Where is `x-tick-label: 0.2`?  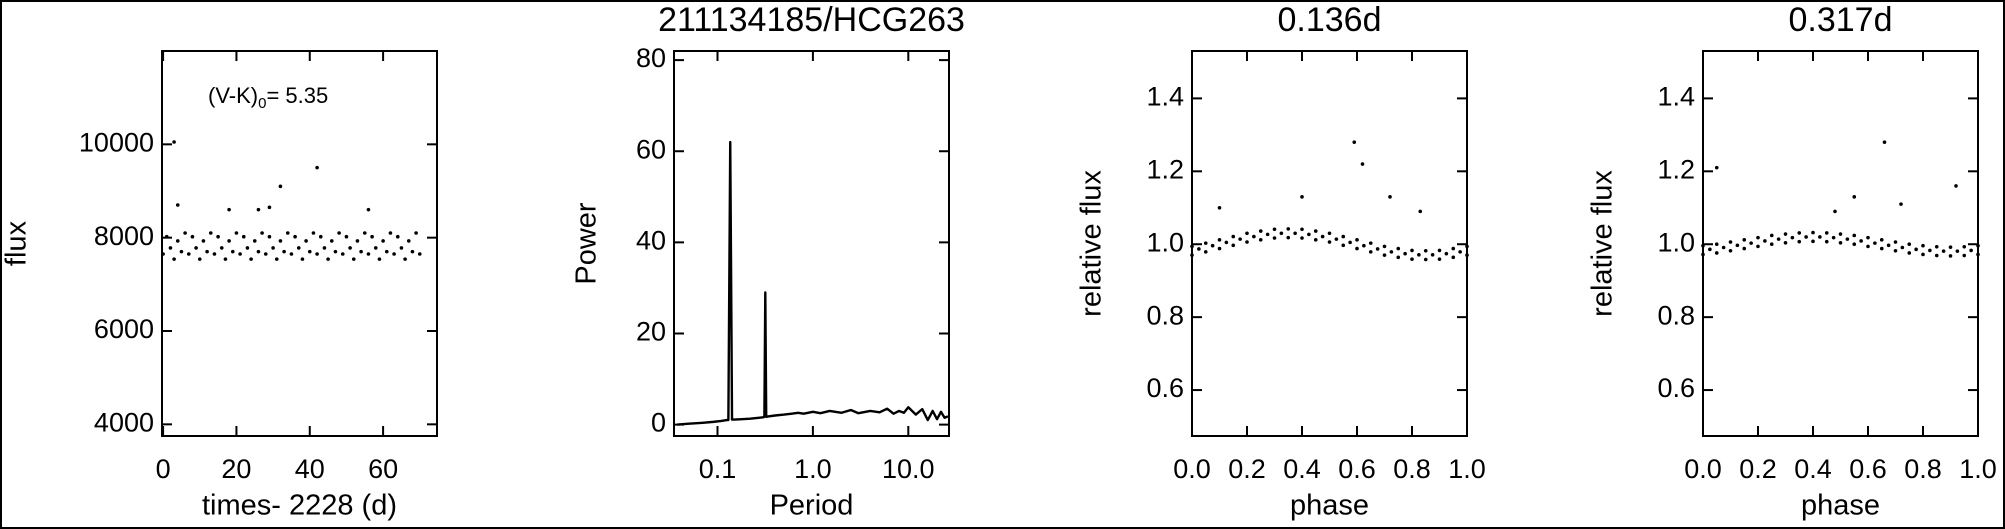
x-tick-label: 0.2 is located at coordinates (1758, 469).